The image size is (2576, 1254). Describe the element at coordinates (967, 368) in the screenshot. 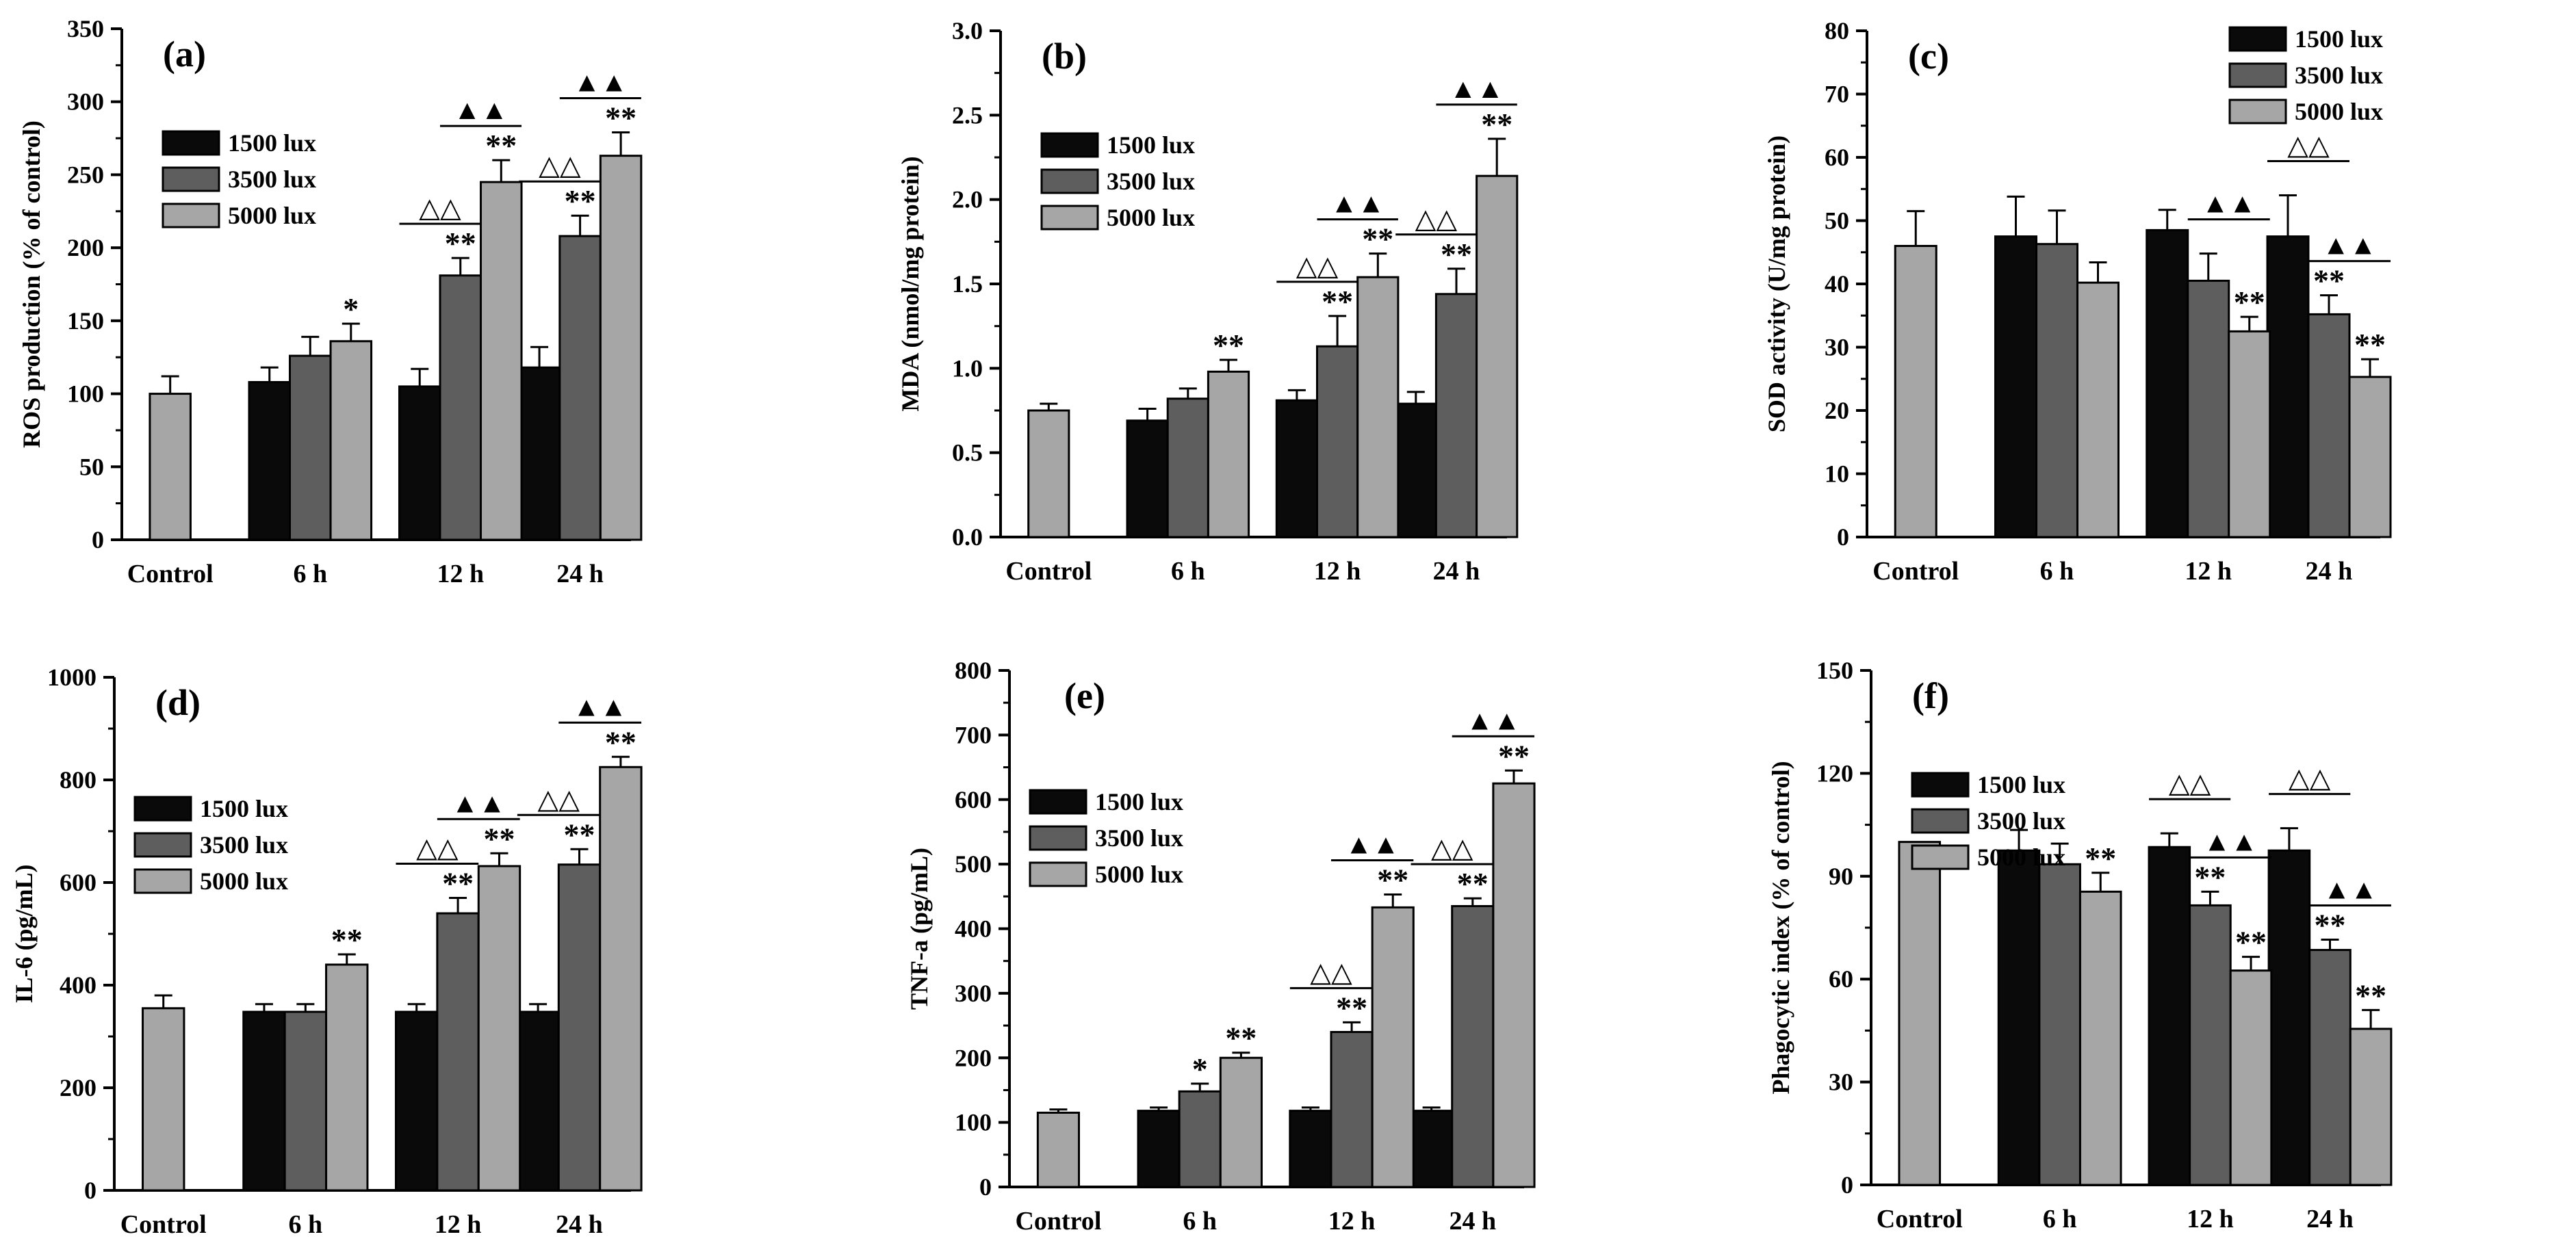

I see `y-tick-label: 1.0` at that location.